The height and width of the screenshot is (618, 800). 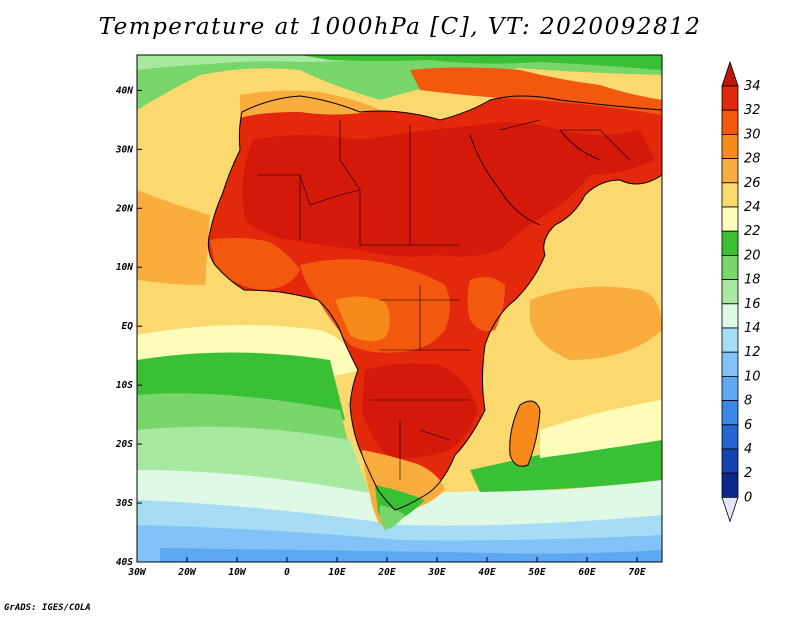 I want to click on x-axis-ticks: 30W 20W 10W 0 10E 20E 30E 40E 50E 60E 70E, so click(x=386, y=567).